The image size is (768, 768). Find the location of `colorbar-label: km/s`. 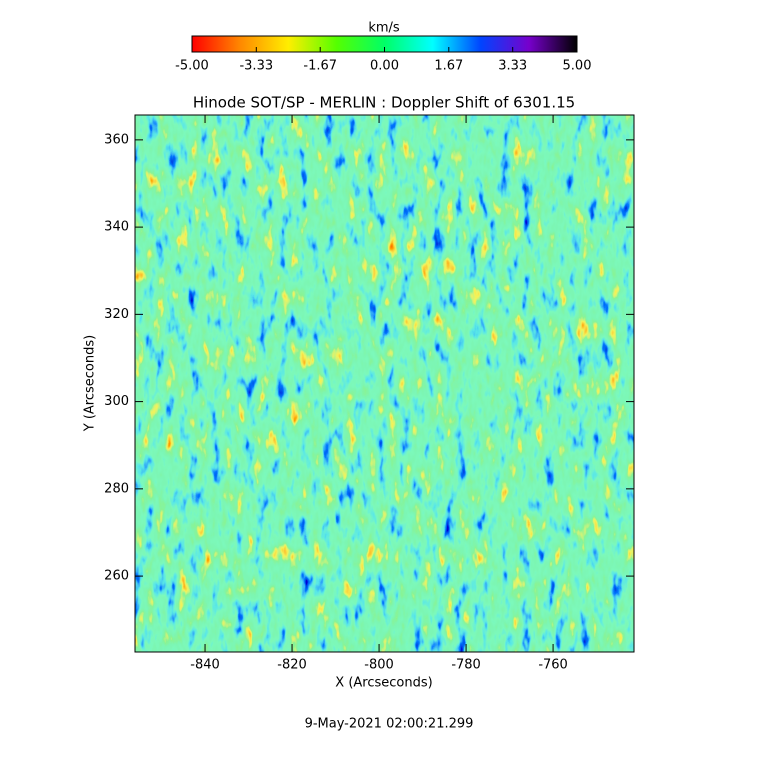

colorbar-label: km/s is located at coordinates (384, 28).